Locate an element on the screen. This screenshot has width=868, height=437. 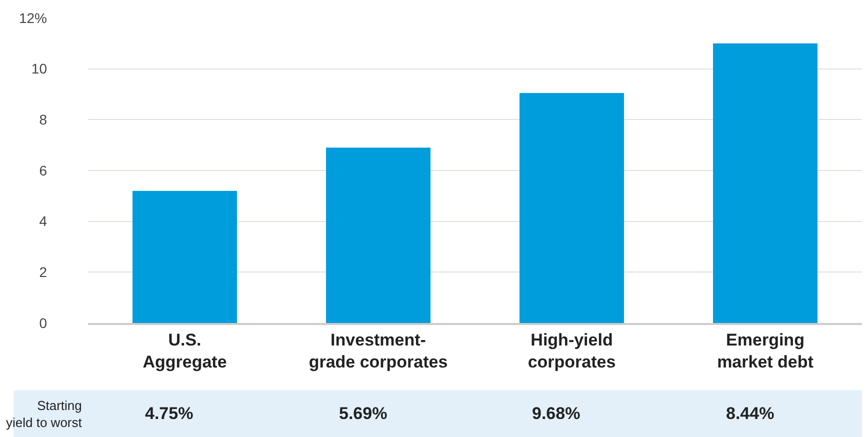
text: 9.68% is located at coordinates (556, 413).